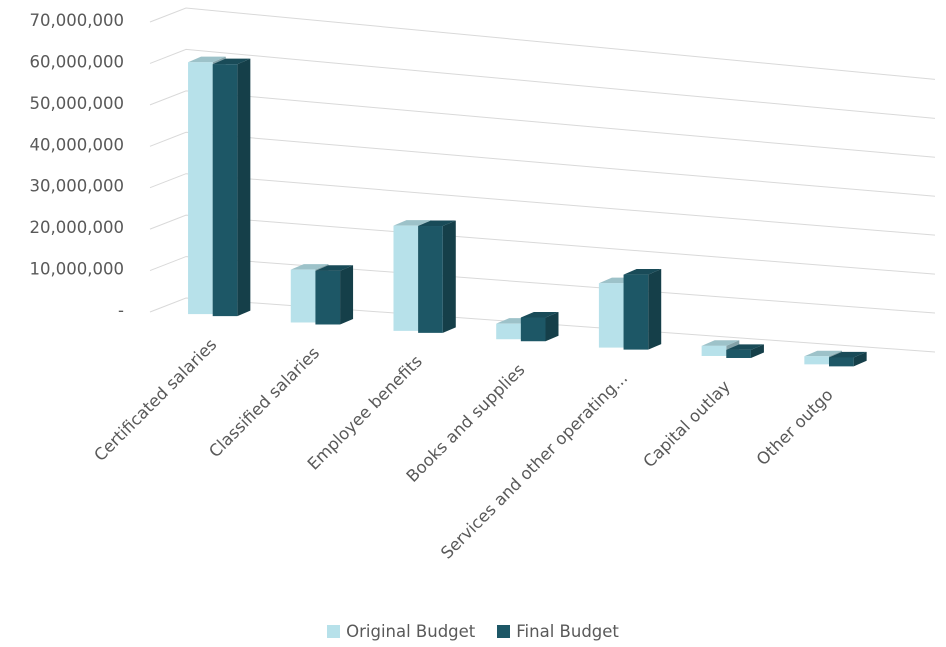  What do you see at coordinates (466, 423) in the screenshot?
I see `x-tick-label: Books and supplies` at bounding box center [466, 423].